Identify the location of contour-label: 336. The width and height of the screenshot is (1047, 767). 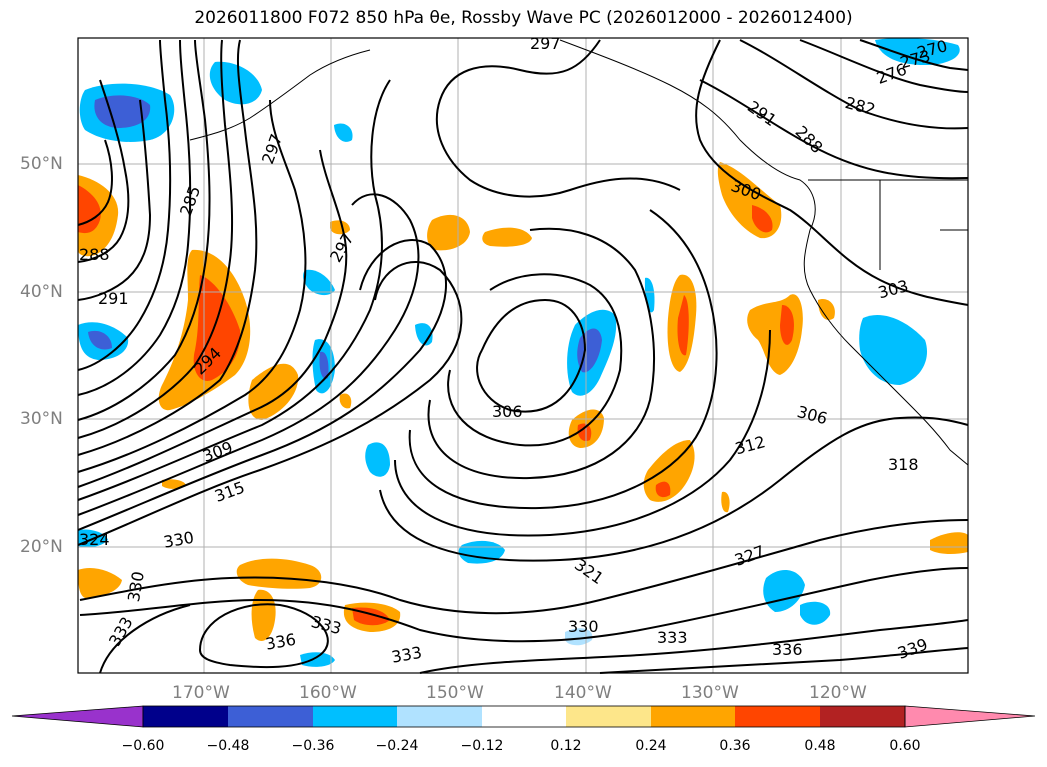
(787, 649).